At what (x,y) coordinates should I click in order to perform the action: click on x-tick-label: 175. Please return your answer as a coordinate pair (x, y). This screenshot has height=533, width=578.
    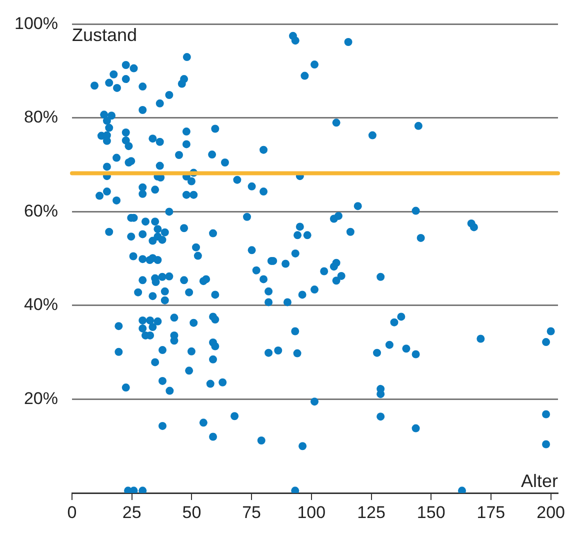
    Looking at the image, I should click on (491, 512).